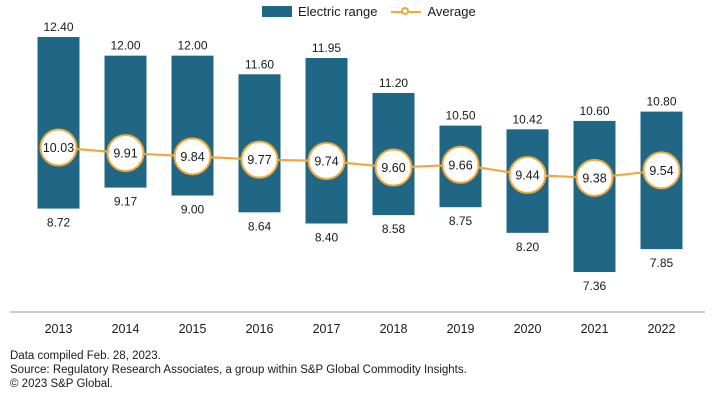 The image size is (720, 405). I want to click on low-label-2020: 8.20, so click(528, 247).